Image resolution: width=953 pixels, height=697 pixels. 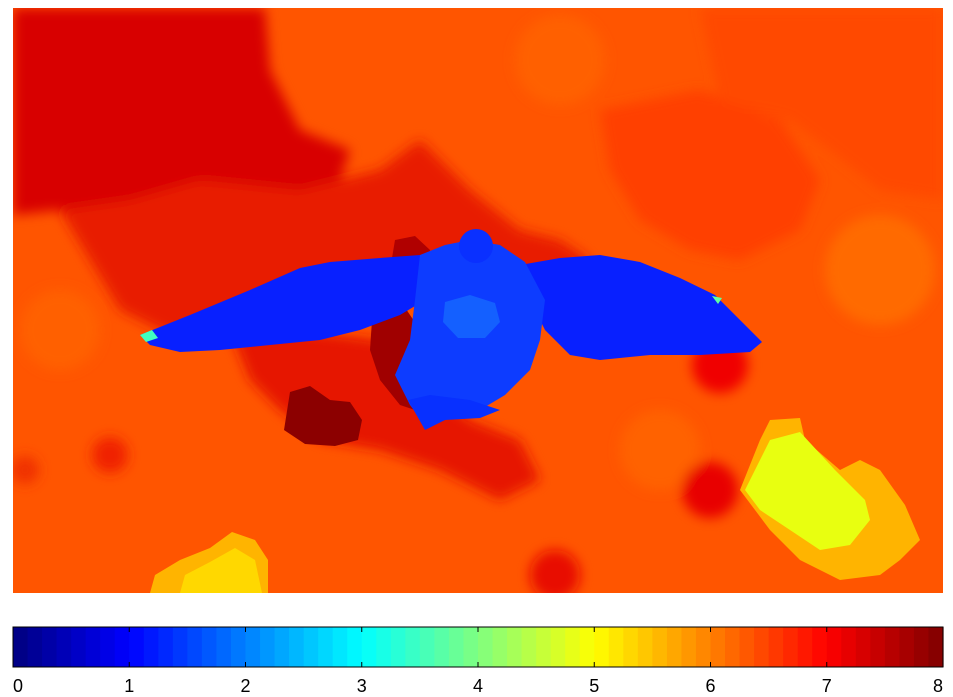 I want to click on colorbar-tick-labels: 0 1 2 3 4 5 6 7 8, so click(x=478, y=686).